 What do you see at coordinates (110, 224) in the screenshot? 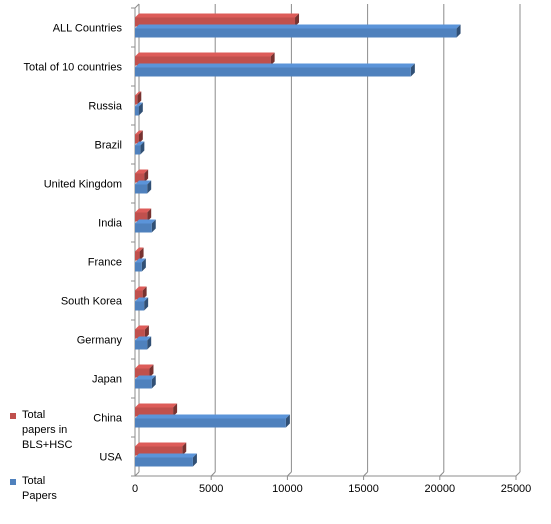
I see `category-label: India` at bounding box center [110, 224].